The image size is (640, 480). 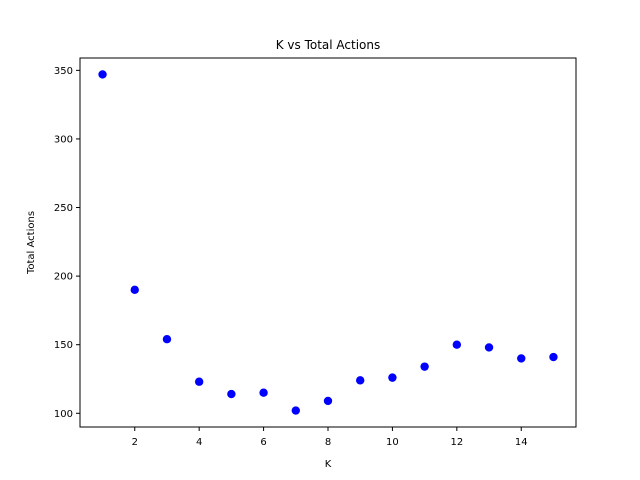 I want to click on chart-title: K vs Total Actions, so click(x=328, y=45).